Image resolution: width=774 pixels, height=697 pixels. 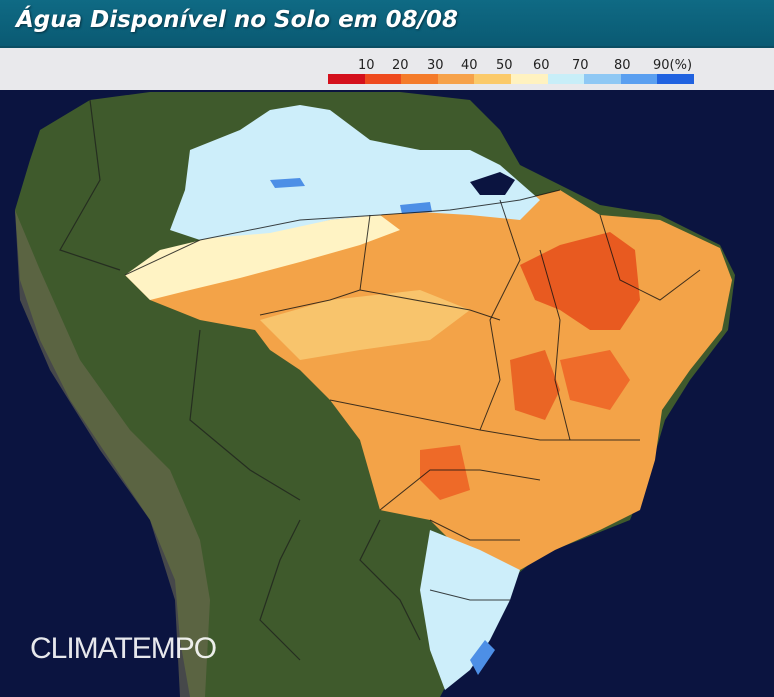 I want to click on title-bar: Água Disponível no Solo em 08/08, so click(x=387, y=24).